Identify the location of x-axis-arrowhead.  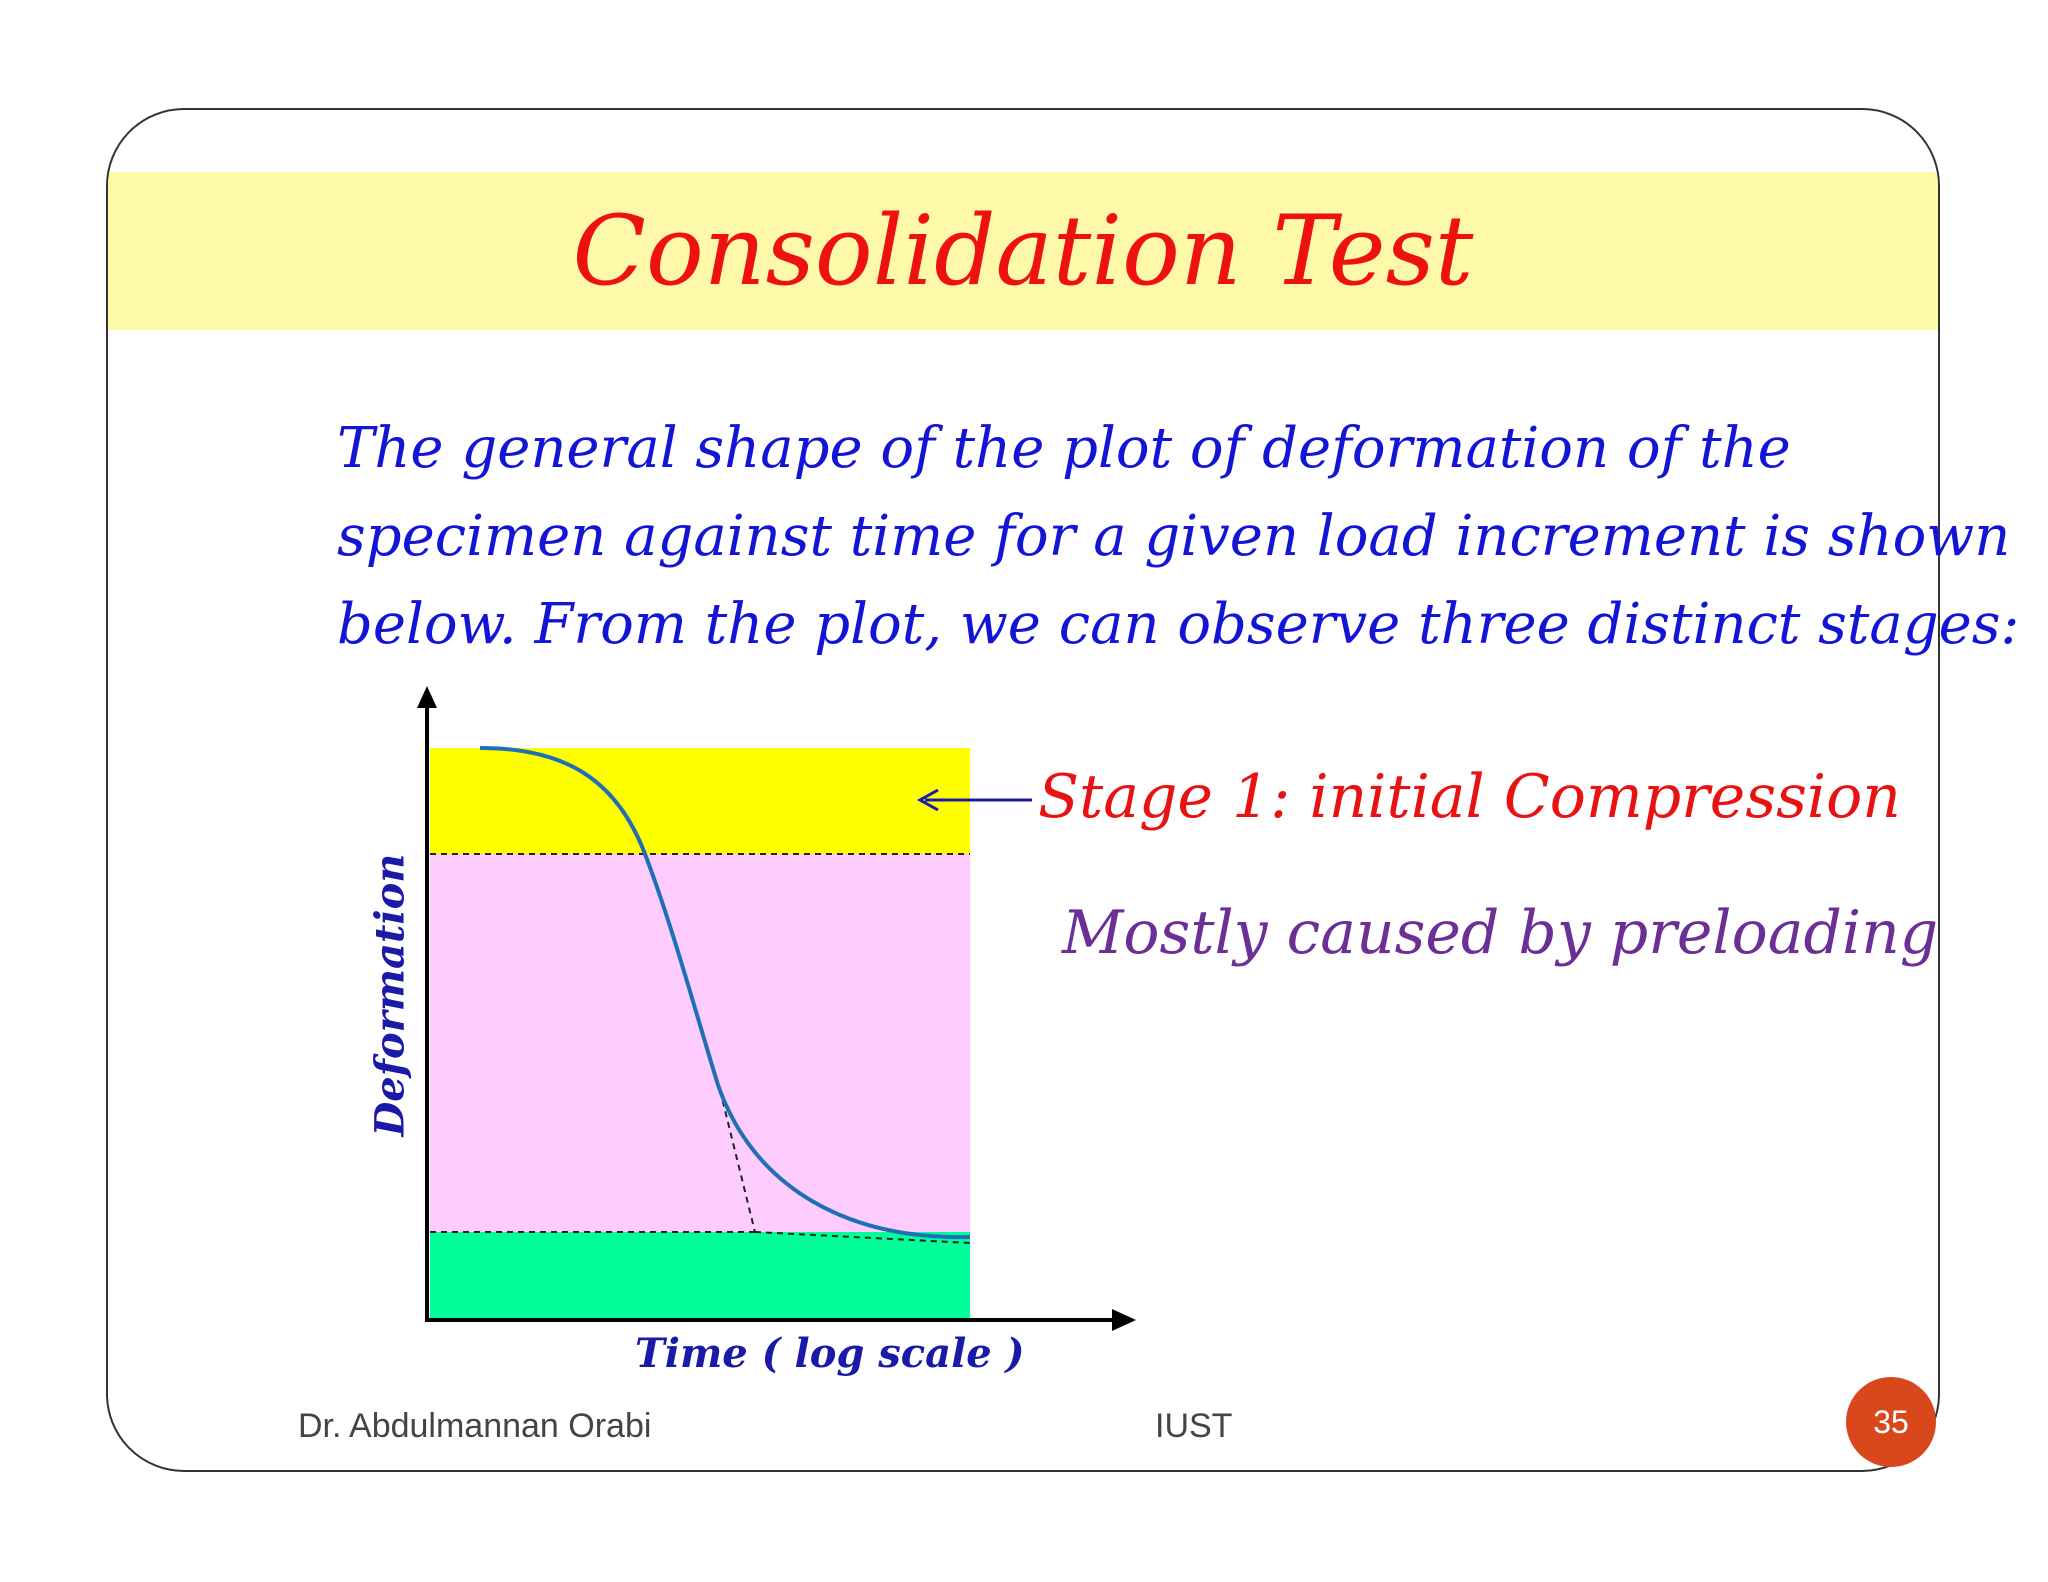
(1124, 1320).